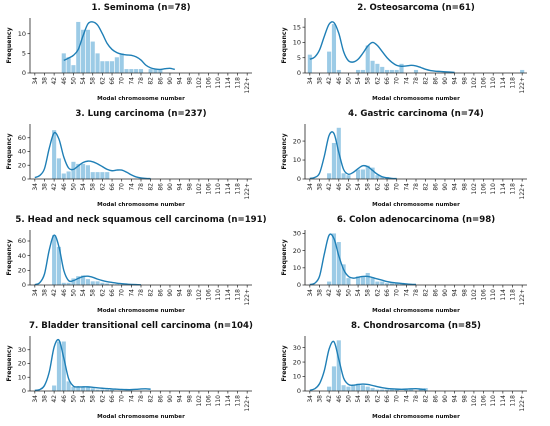  What do you see at coordinates (35, 399) in the screenshot?
I see `x-tick-label: 34` at bounding box center [35, 399].